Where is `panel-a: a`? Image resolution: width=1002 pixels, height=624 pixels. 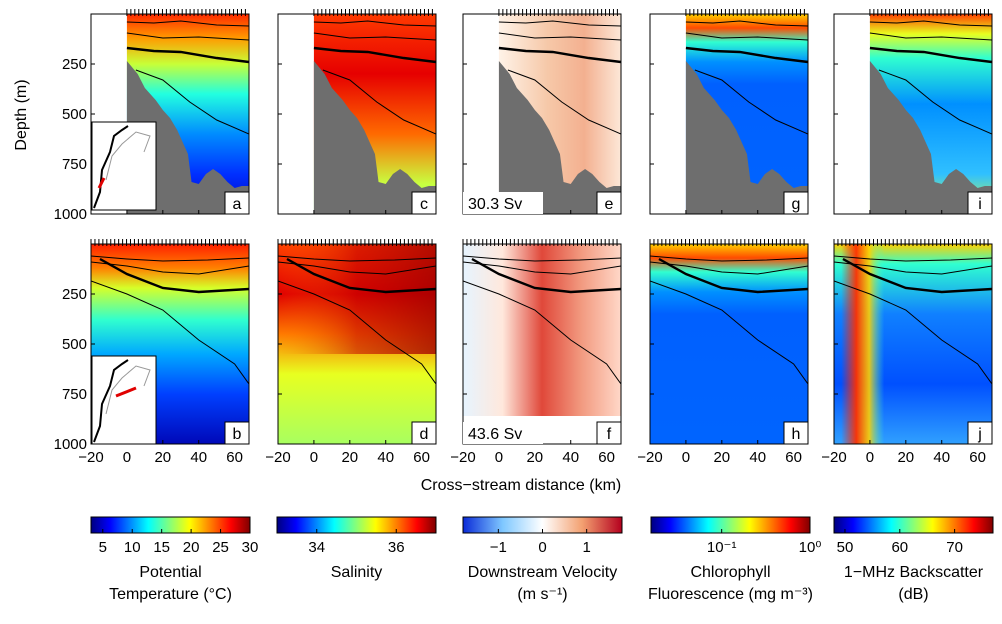
panel-a: a is located at coordinates (170, 112).